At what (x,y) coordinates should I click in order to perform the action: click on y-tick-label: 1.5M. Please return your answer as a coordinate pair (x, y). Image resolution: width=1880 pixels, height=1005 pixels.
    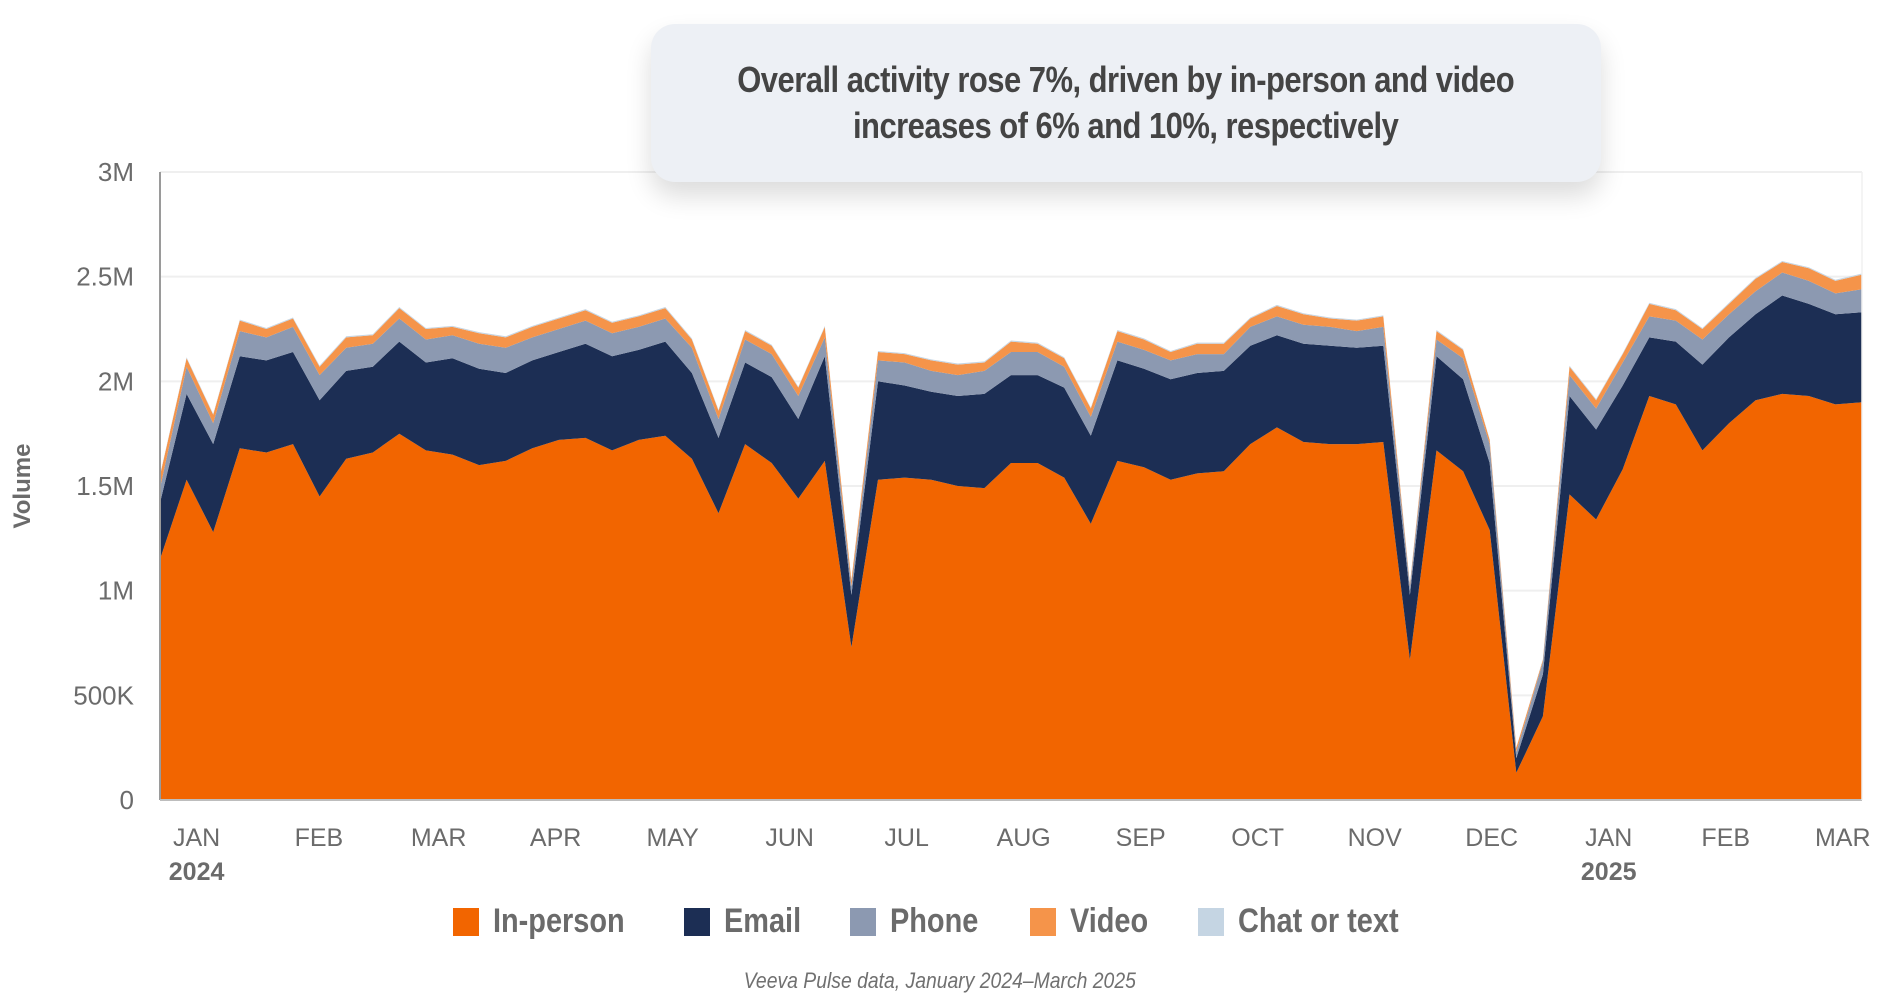
    Looking at the image, I should click on (105, 486).